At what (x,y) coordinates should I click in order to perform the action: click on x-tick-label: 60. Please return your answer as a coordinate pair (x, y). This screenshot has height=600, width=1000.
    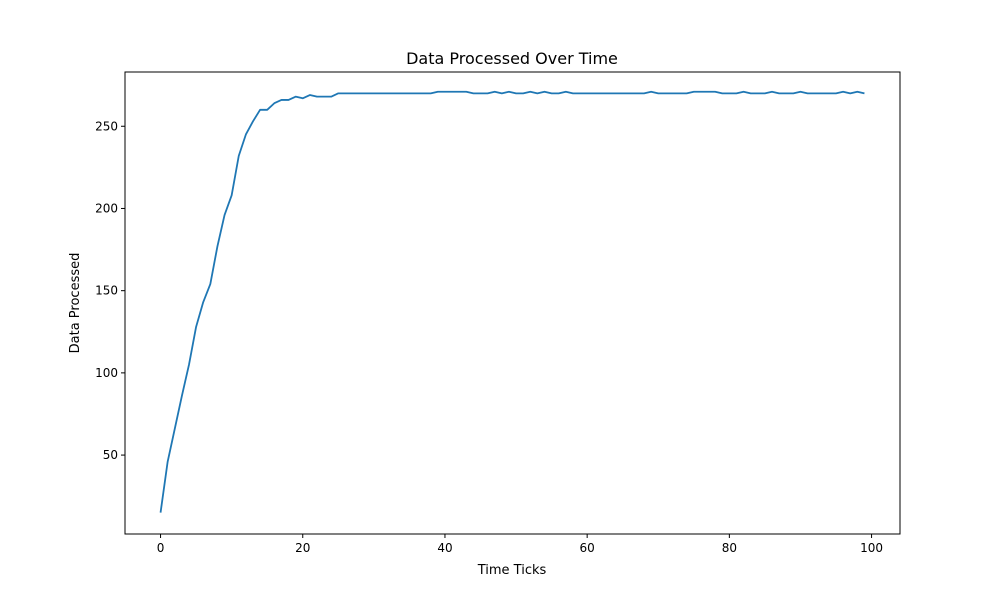
    Looking at the image, I should click on (587, 548).